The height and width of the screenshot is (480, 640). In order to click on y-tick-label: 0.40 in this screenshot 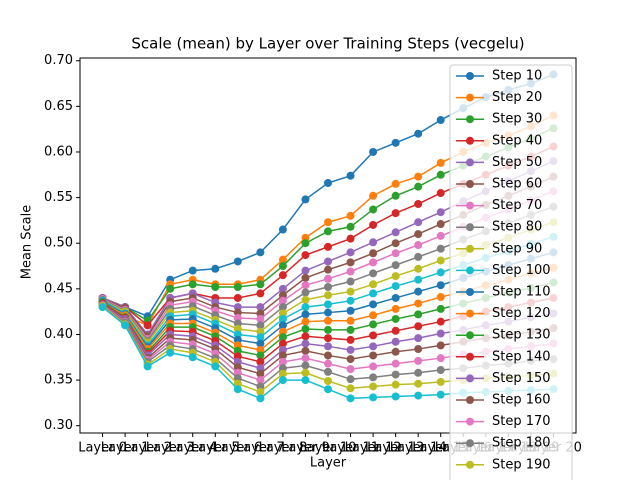, I will do `click(58, 334)`.